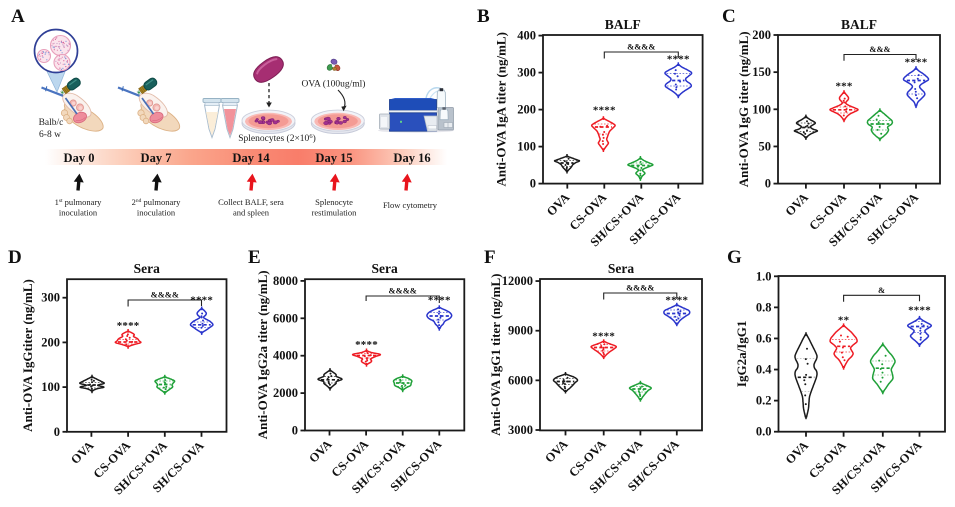 Image resolution: width=955 pixels, height=507 pixels. I want to click on svg-text: 0.4, so click(764, 370).